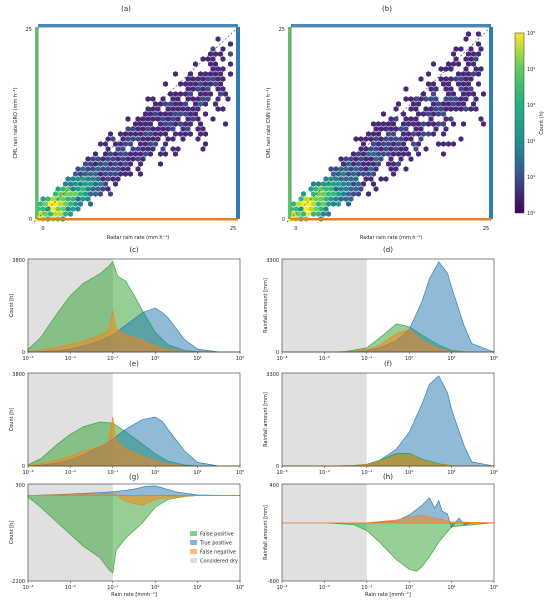  I want to click on panel-g-xlabel: Rain rate [mmh⁻¹], so click(134, 595).